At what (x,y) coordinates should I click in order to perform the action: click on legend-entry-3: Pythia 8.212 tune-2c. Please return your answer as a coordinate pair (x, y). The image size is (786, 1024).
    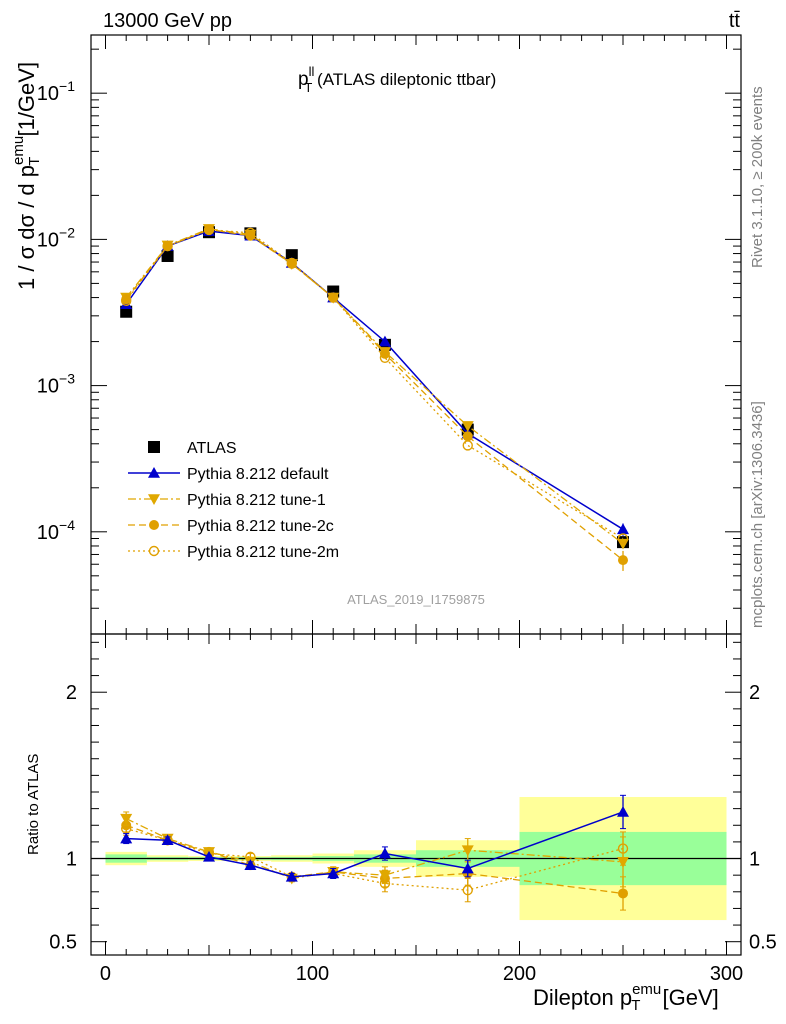
    Looking at the image, I should click on (231, 526).